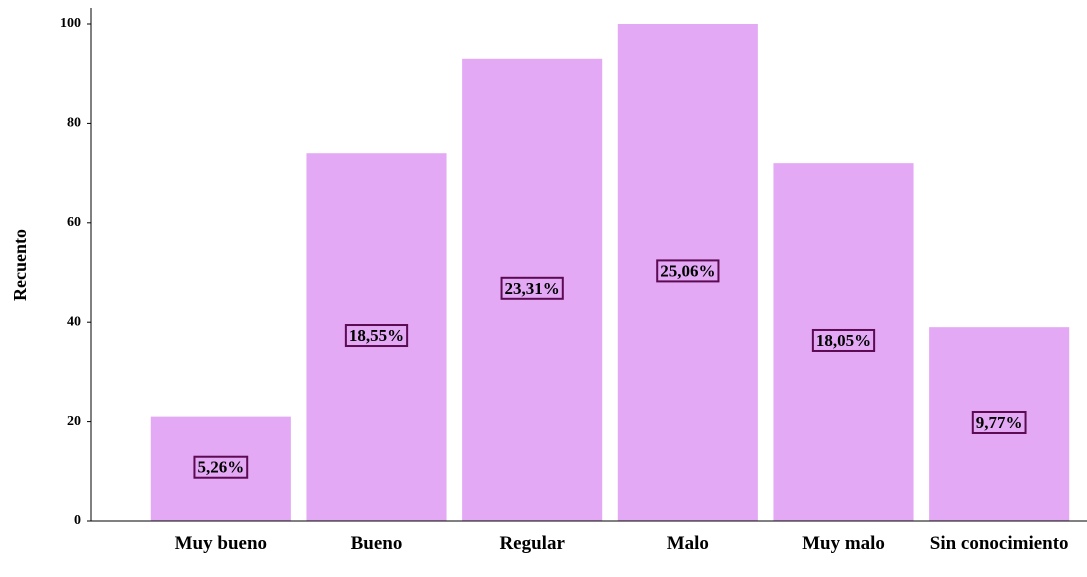 The width and height of the screenshot is (1087, 577). What do you see at coordinates (77, 520) in the screenshot?
I see `y-tick-label: 0` at bounding box center [77, 520].